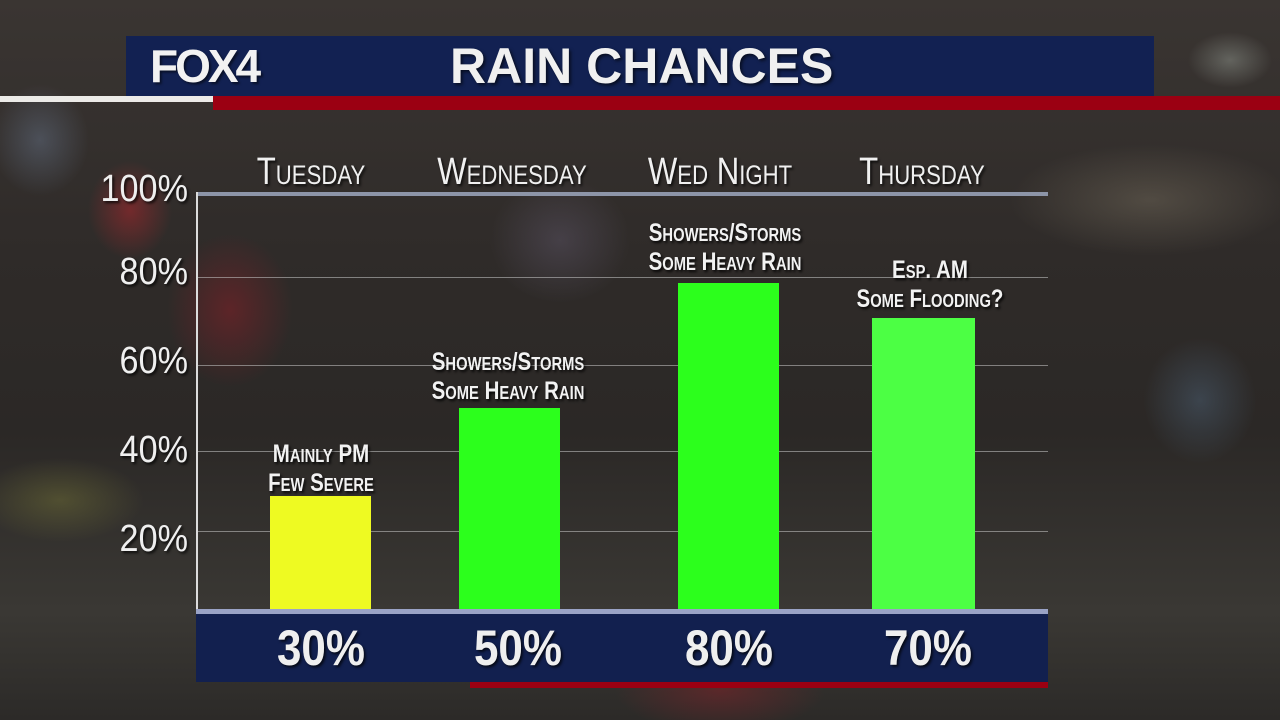  I want to click on day-label-wed-night: Wed Night, so click(720, 172).